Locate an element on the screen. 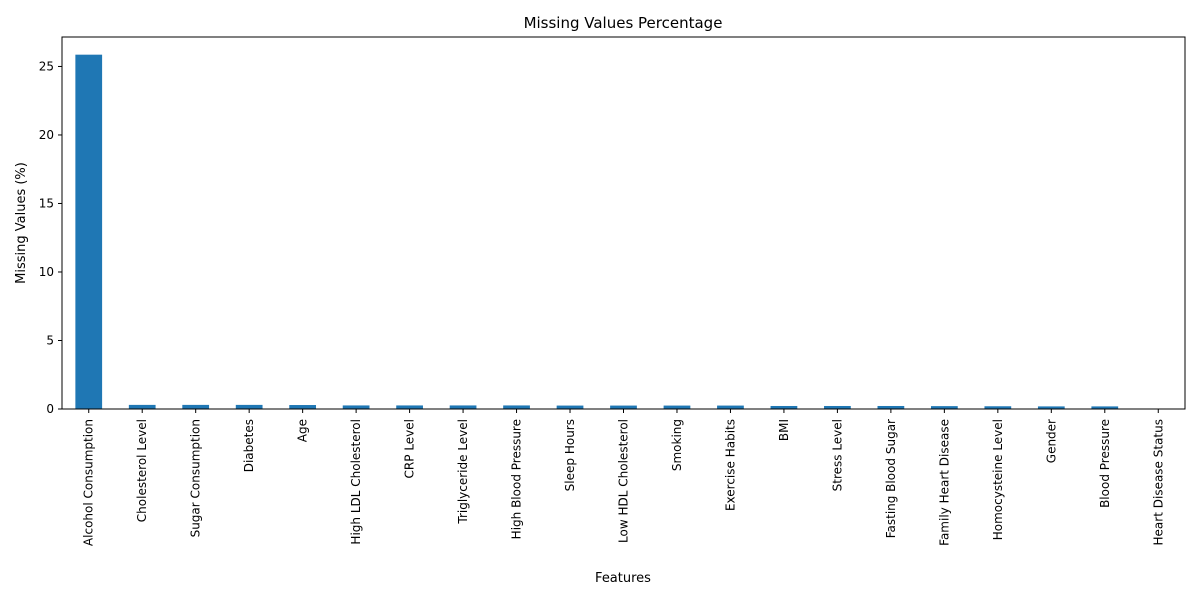 This screenshot has width=1200, height=600. x-tick-label: Sugar Consumption is located at coordinates (196, 478).